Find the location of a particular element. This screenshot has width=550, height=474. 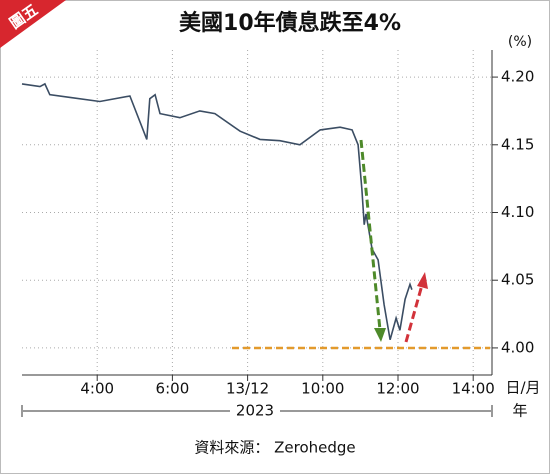

x-tick-label: 4:00 is located at coordinates (97, 389).